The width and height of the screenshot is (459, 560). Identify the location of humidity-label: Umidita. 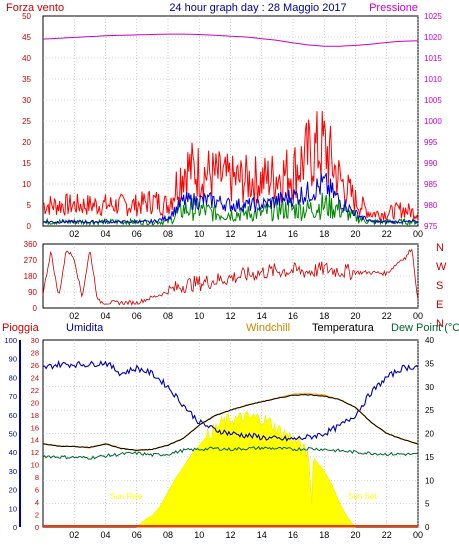
(85, 328).